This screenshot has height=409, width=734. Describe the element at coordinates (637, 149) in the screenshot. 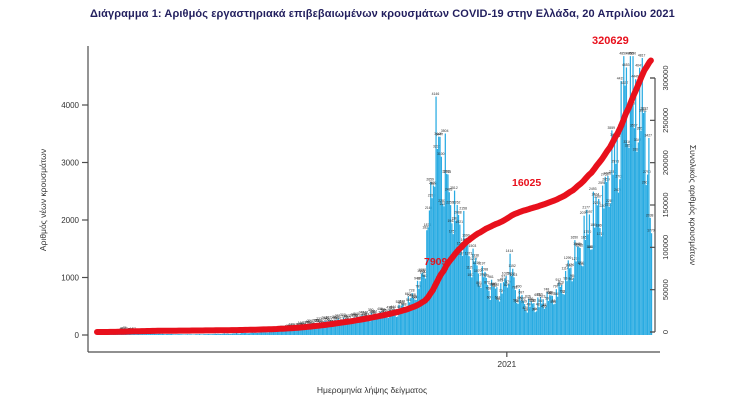

I see `bar-label: 3186` at that location.